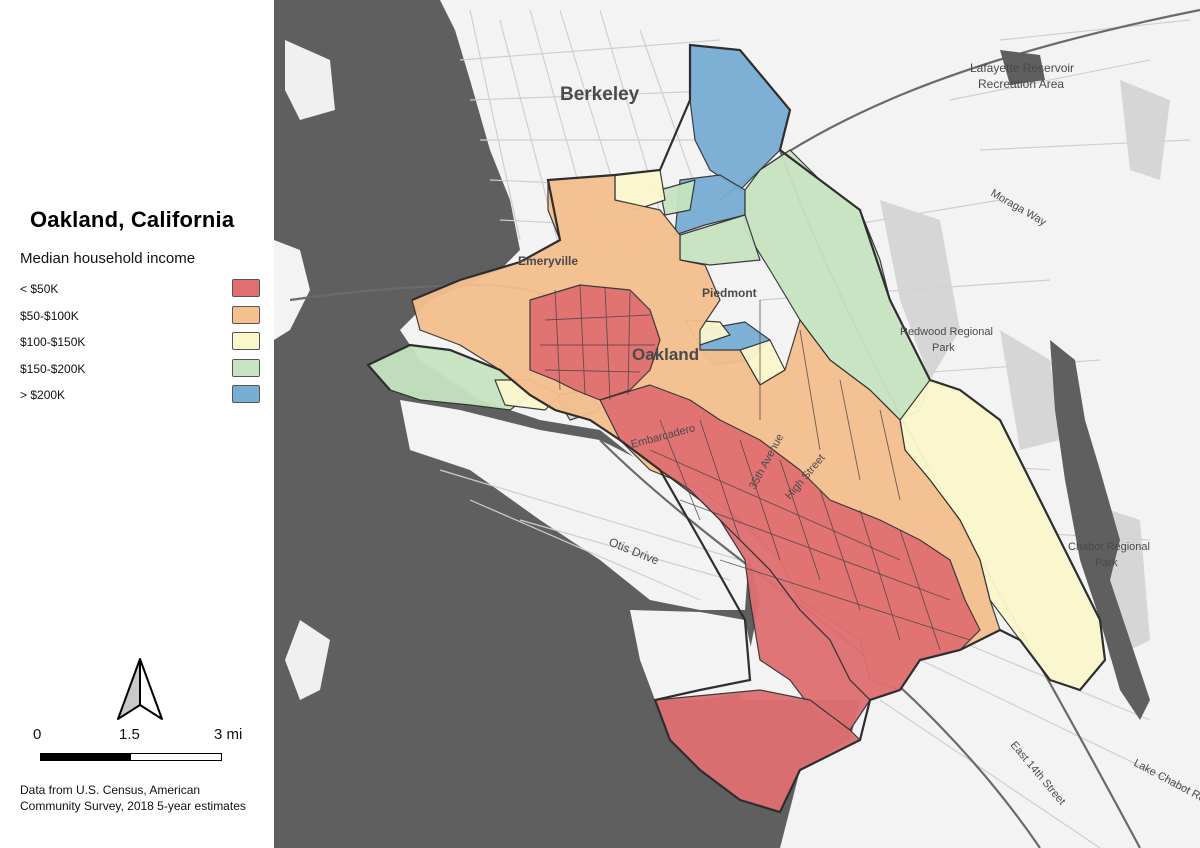 The height and width of the screenshot is (848, 1200). Describe the element at coordinates (665, 354) in the screenshot. I see `label-oakland: Oakland` at that location.